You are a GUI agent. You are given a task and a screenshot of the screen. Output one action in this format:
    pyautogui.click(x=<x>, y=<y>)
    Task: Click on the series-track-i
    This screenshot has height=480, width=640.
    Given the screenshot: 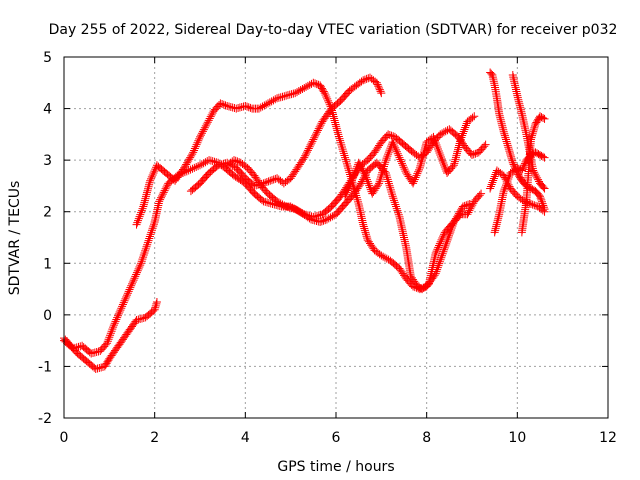 What is the action you would take?
    pyautogui.click(x=519, y=192)
    